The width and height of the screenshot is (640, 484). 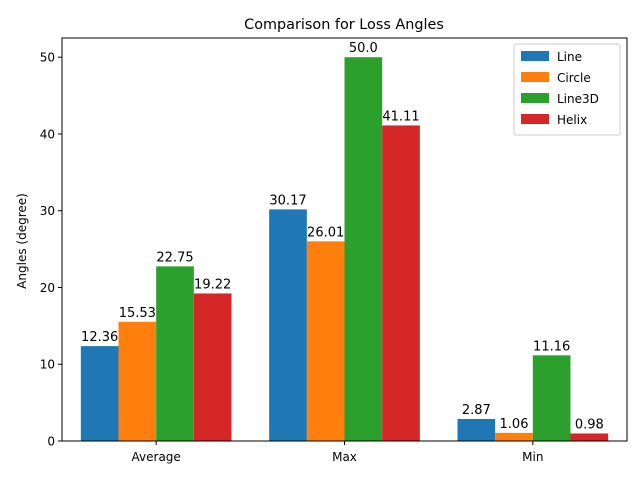 What do you see at coordinates (589, 437) in the screenshot?
I see `bar-helix-min` at bounding box center [589, 437].